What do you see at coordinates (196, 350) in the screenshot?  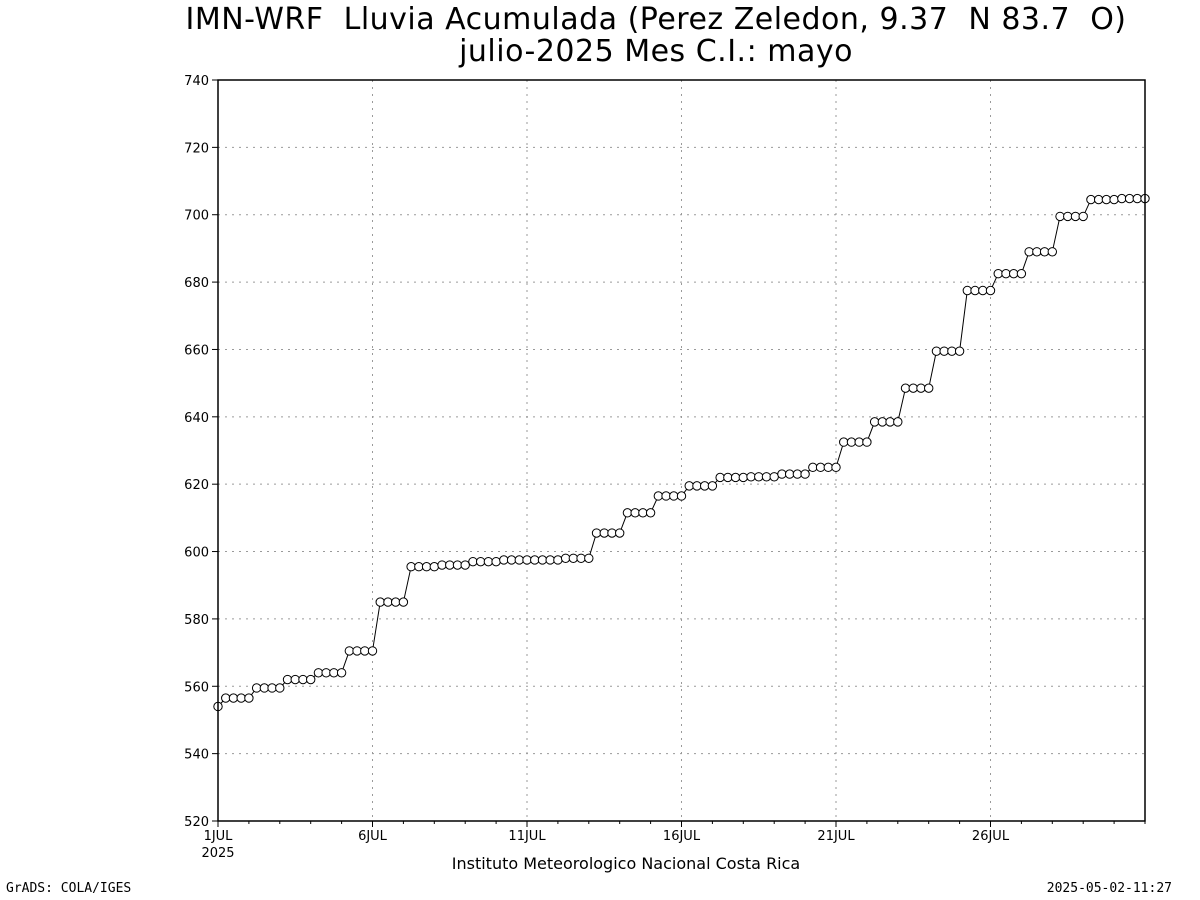 I see `y-tick-label: 660` at bounding box center [196, 350].